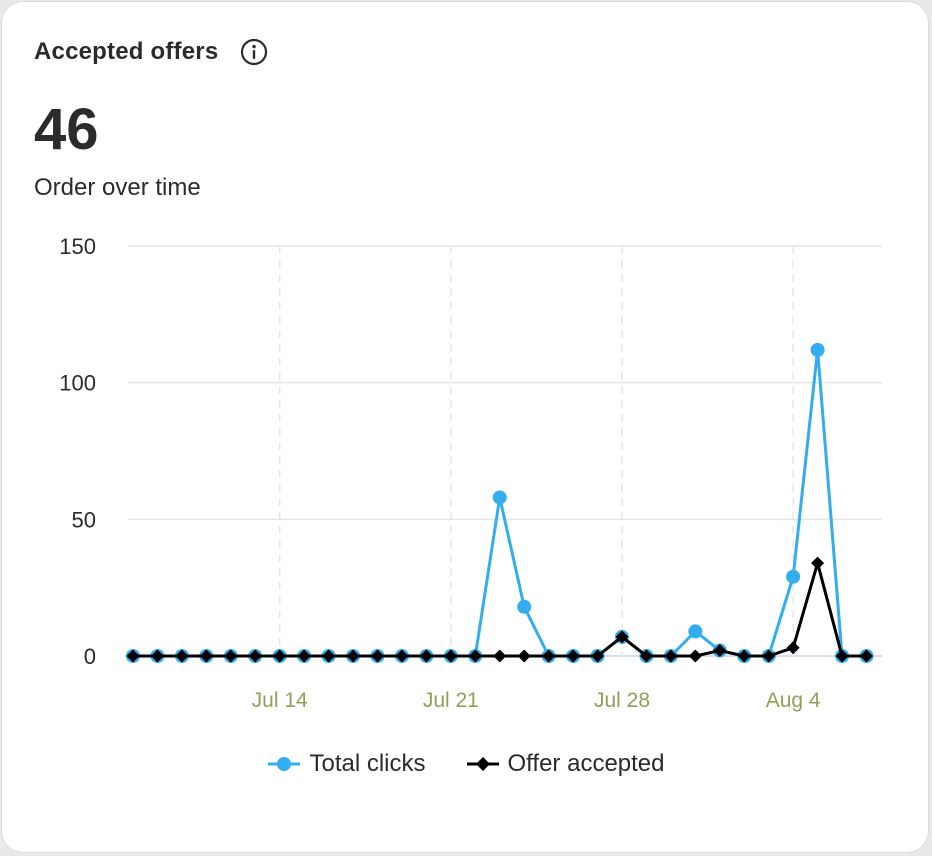 Image resolution: width=932 pixels, height=856 pixels. I want to click on x-tick-label-jul-14: Jul 14, so click(280, 700).